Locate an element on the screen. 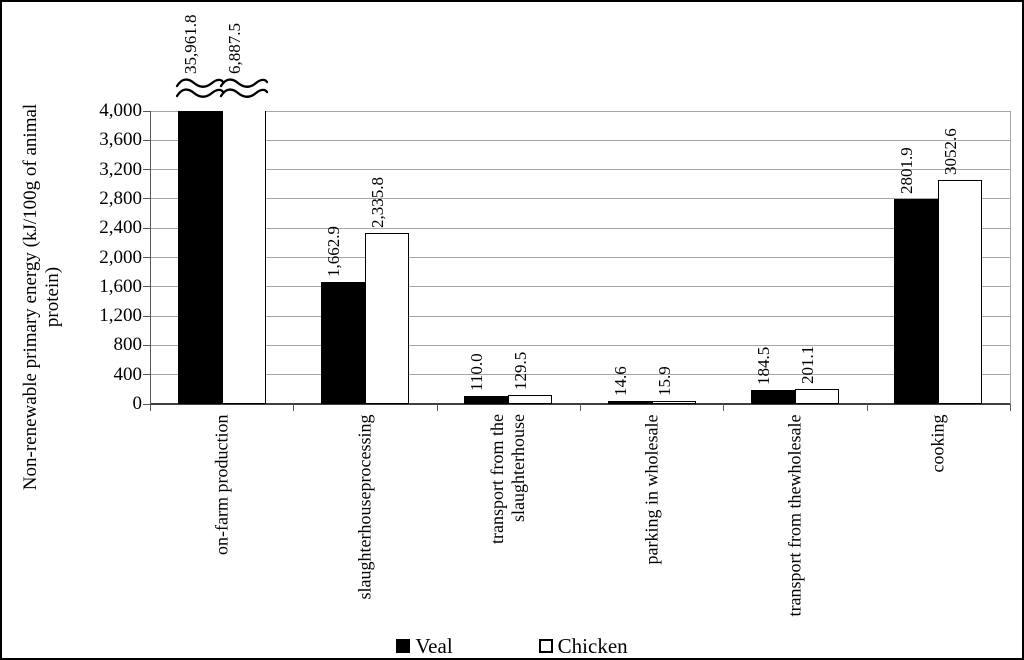  y-tick-label: 400 is located at coordinates (128, 374).